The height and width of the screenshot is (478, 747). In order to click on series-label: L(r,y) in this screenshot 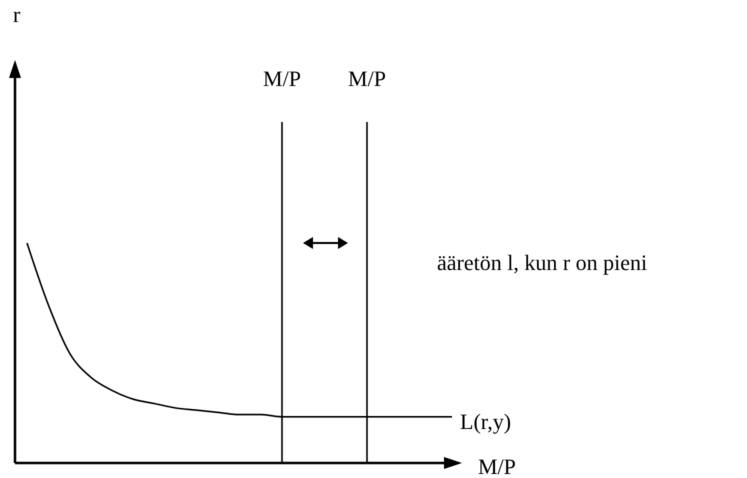, I will do `click(486, 421)`.